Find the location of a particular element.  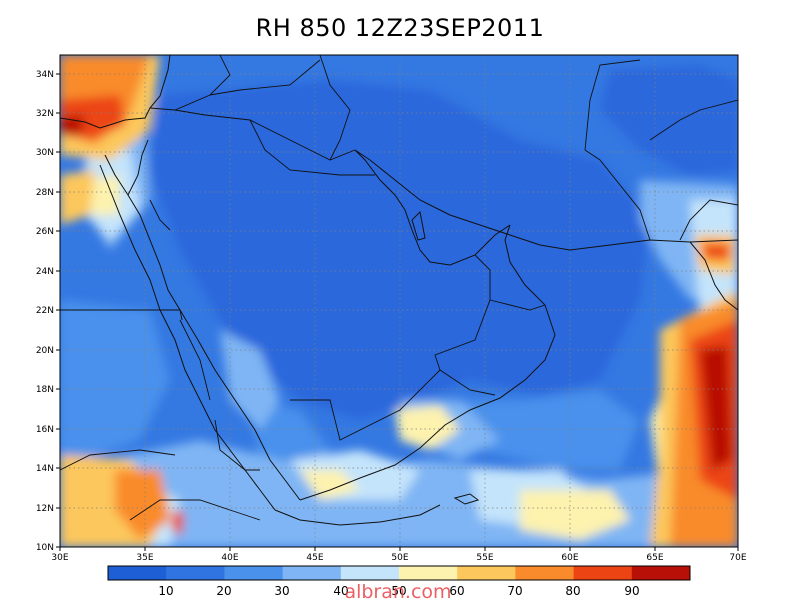

lon-label: 50E is located at coordinates (399, 558).